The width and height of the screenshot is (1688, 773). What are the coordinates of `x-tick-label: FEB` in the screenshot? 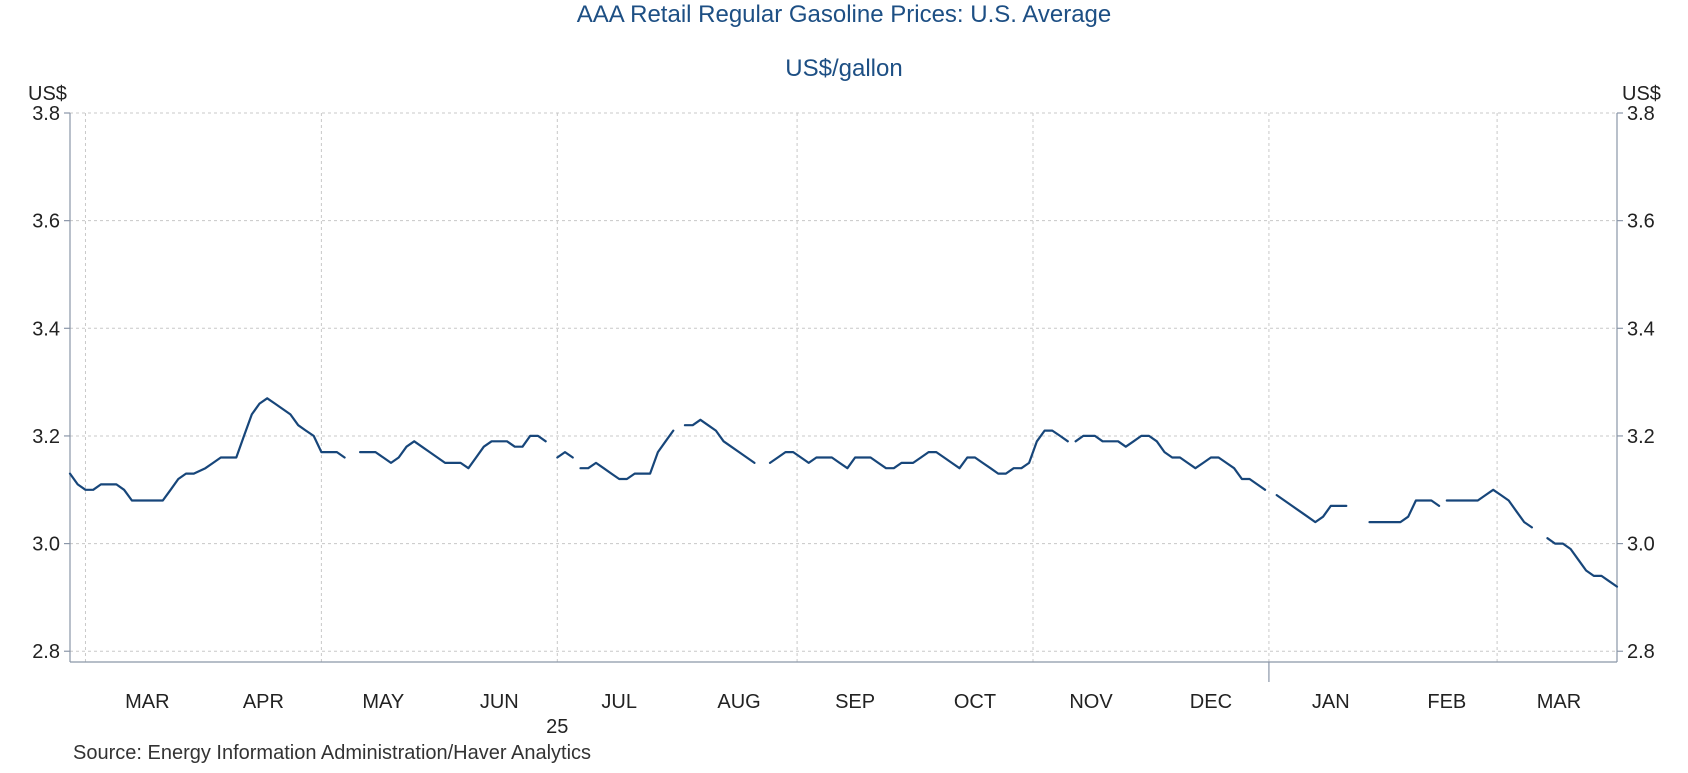 It's located at (1446, 702).